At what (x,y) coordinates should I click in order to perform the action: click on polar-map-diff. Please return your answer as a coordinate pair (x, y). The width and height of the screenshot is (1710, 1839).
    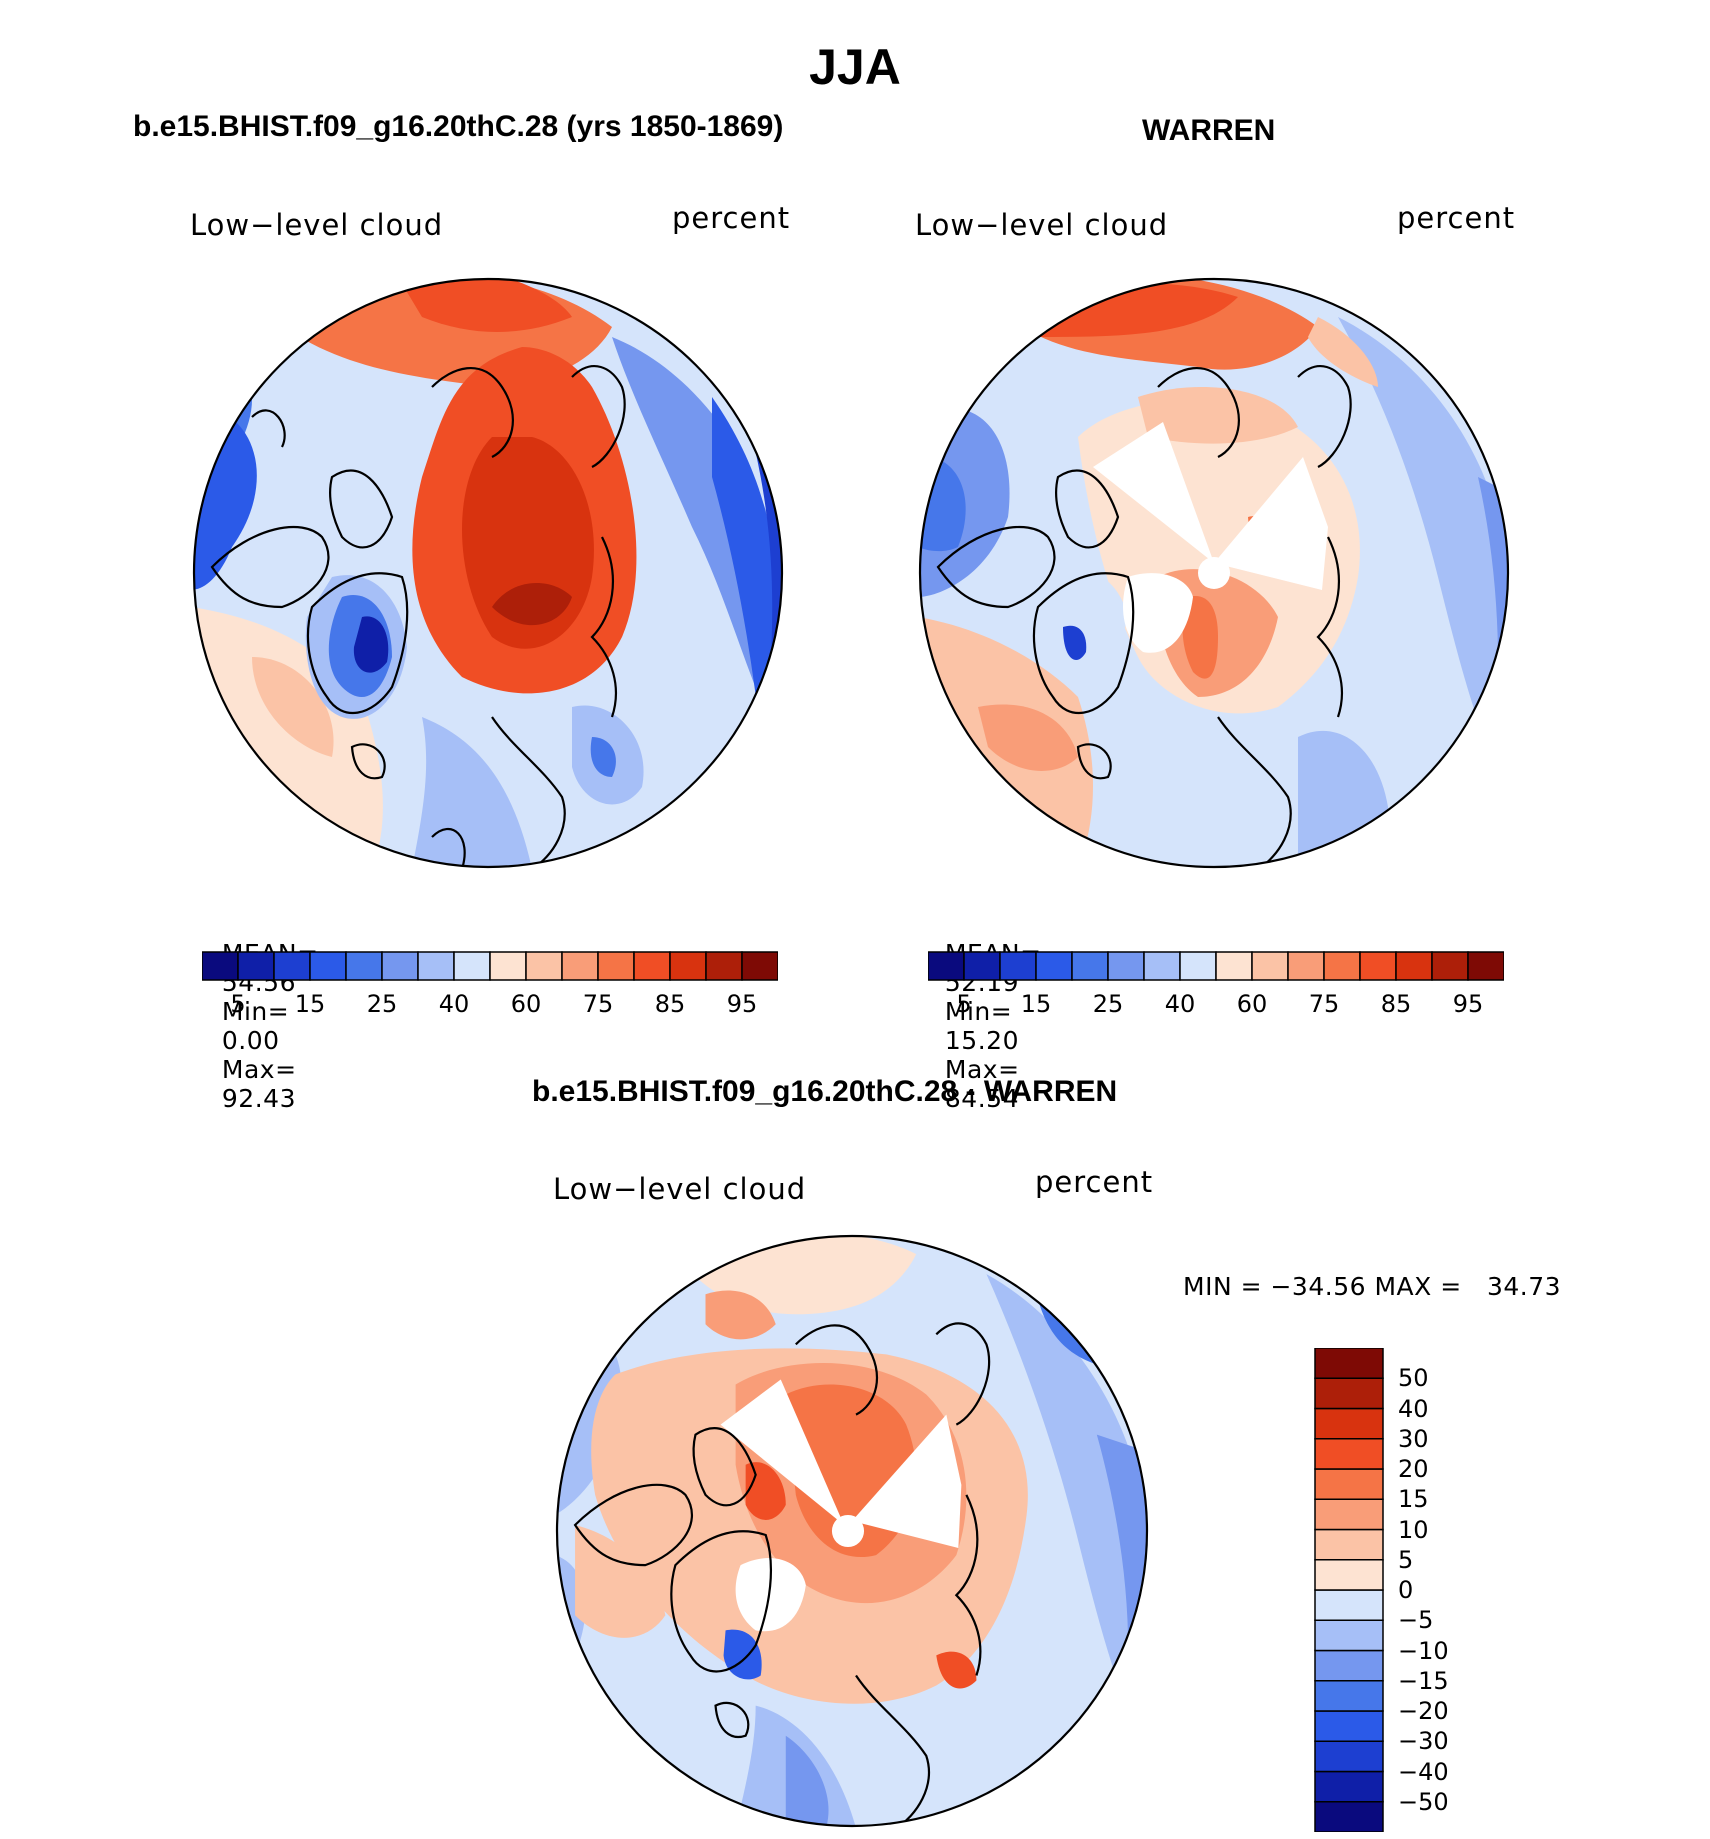
    Looking at the image, I should click on (852, 1531).